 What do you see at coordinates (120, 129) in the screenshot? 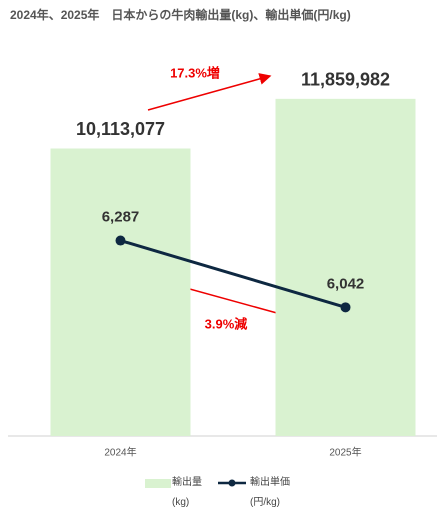
I see `data-label: 10,113,077` at bounding box center [120, 129].